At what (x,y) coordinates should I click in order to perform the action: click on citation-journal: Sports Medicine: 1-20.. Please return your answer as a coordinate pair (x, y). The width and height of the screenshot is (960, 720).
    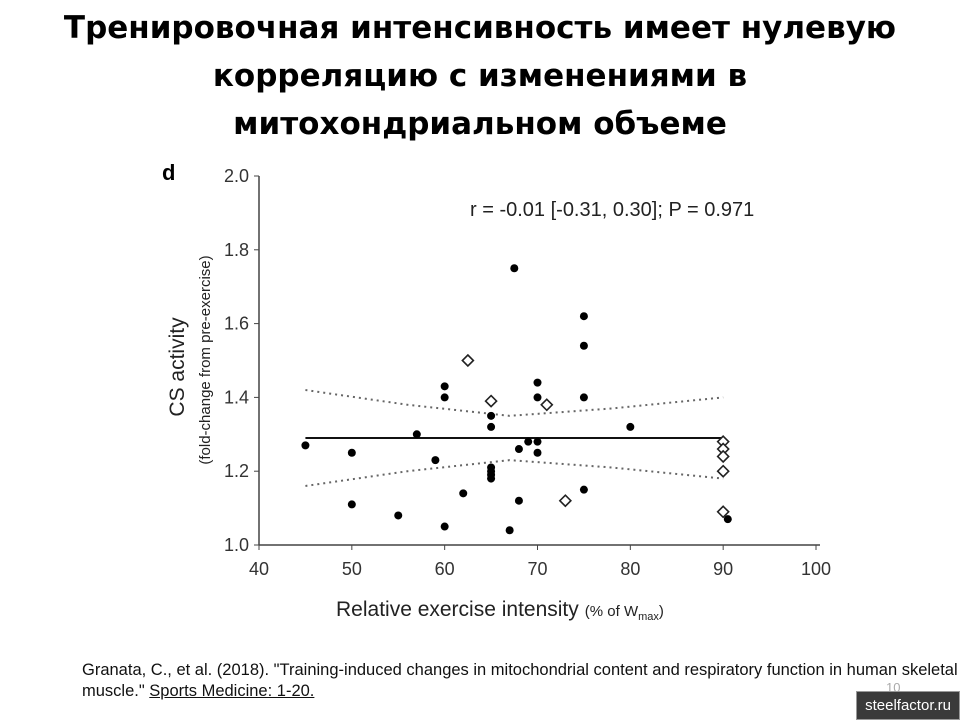
    Looking at the image, I should click on (232, 691).